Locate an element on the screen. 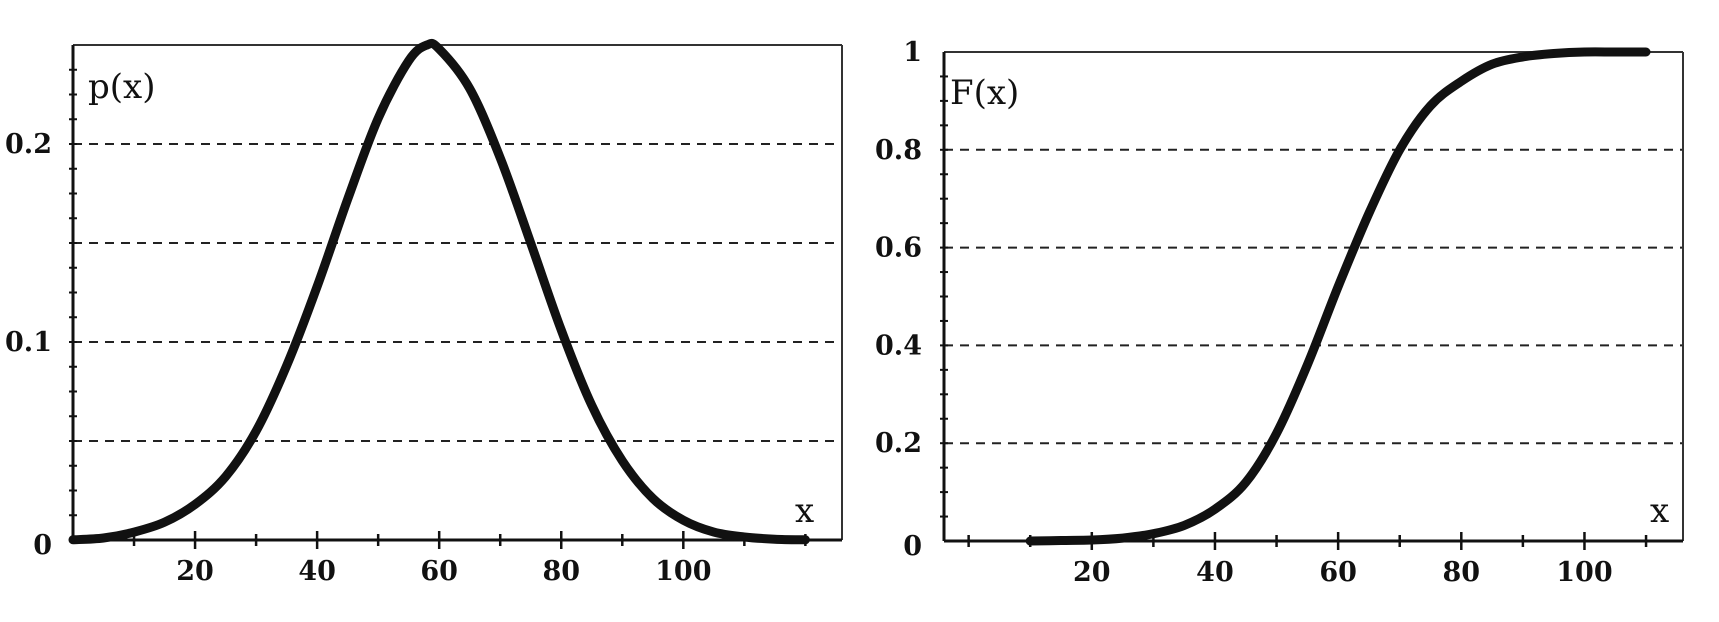  density-x-tick-label-80: 80 is located at coordinates (561, 571).